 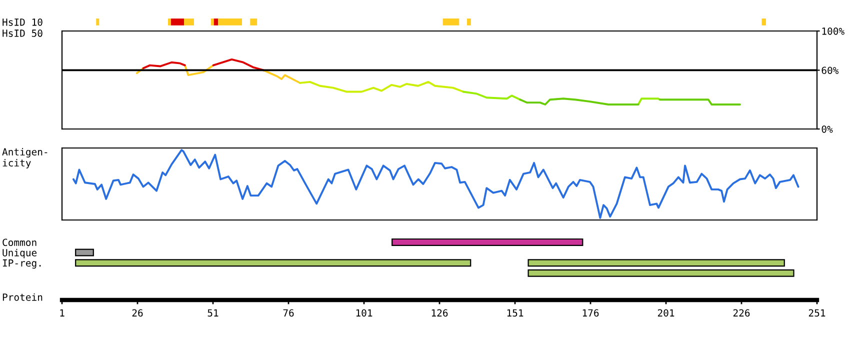 What do you see at coordinates (22, 22) in the screenshot?
I see `y-tick-label: HsID 10` at bounding box center [22, 22].